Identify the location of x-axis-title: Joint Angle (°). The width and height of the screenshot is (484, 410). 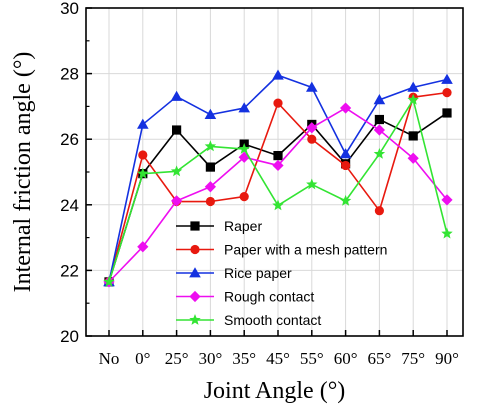
(275, 391).